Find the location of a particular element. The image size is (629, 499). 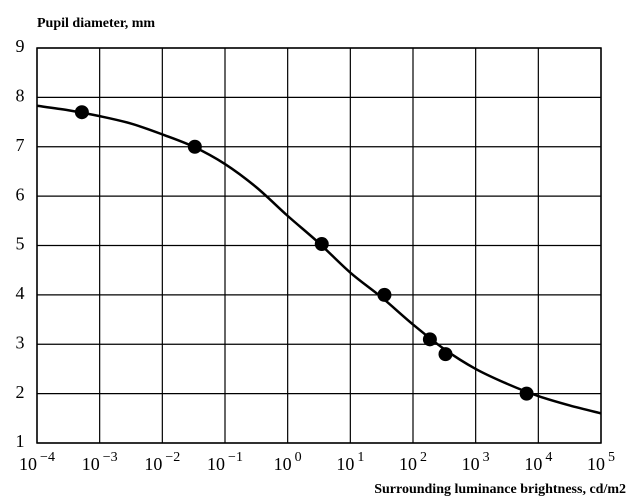

y-tick-label: 3 is located at coordinates (20, 342).